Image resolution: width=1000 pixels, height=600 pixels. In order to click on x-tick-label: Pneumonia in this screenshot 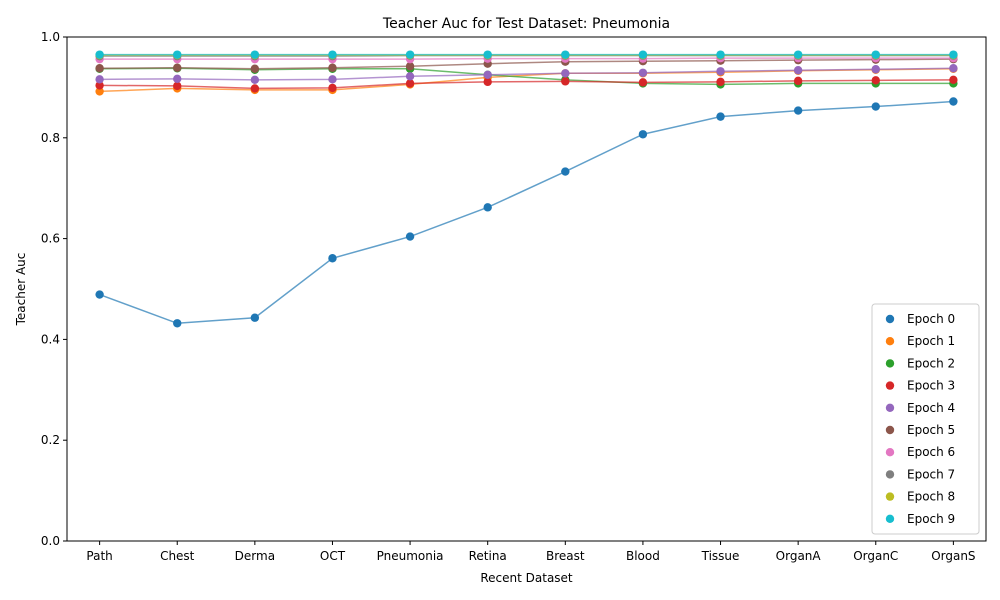, I will do `click(410, 556)`.